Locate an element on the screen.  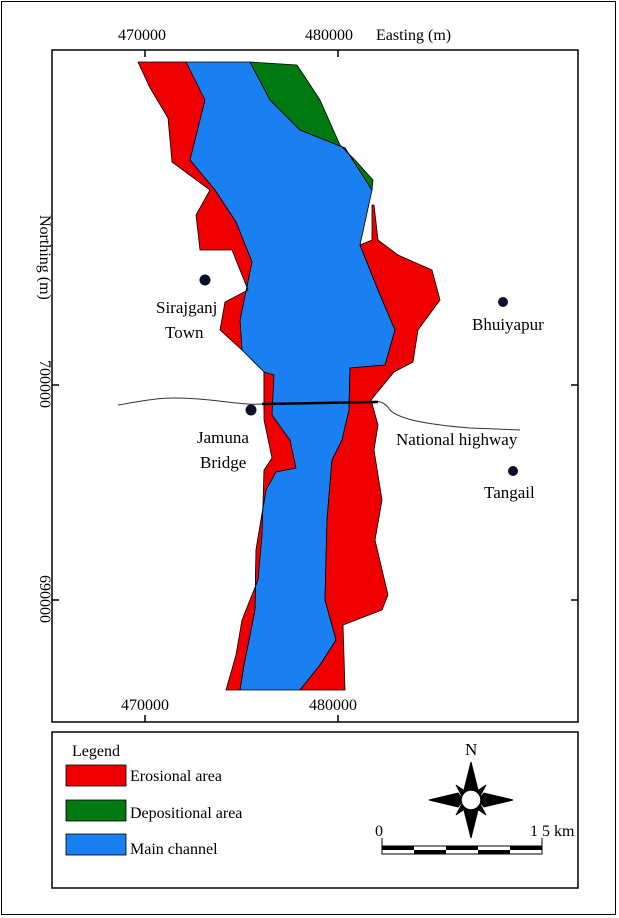
jamuna-label-line1: Jamuna is located at coordinates (223, 437).